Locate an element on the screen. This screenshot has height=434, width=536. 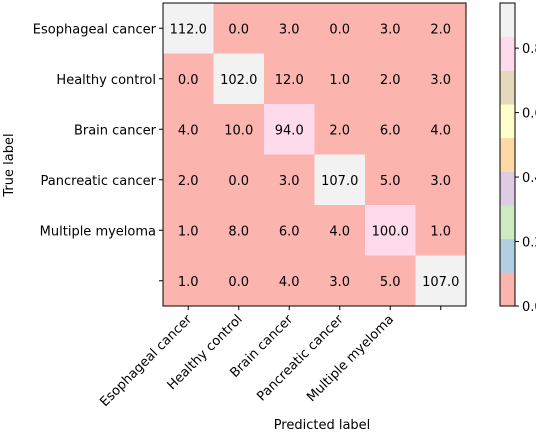
y-tick-label: Multiple myeloma is located at coordinates (98, 231).